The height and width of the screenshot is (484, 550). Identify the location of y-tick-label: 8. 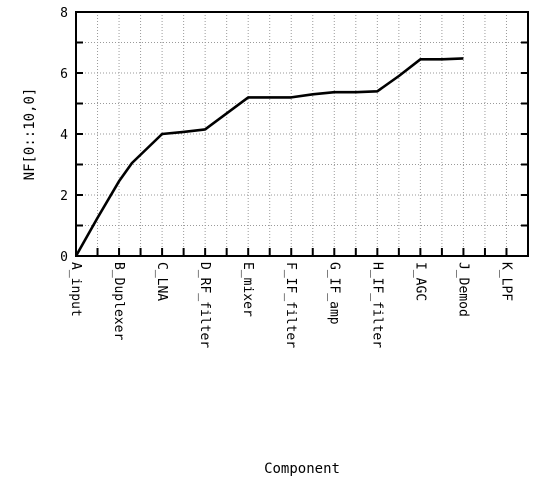
(64, 13).